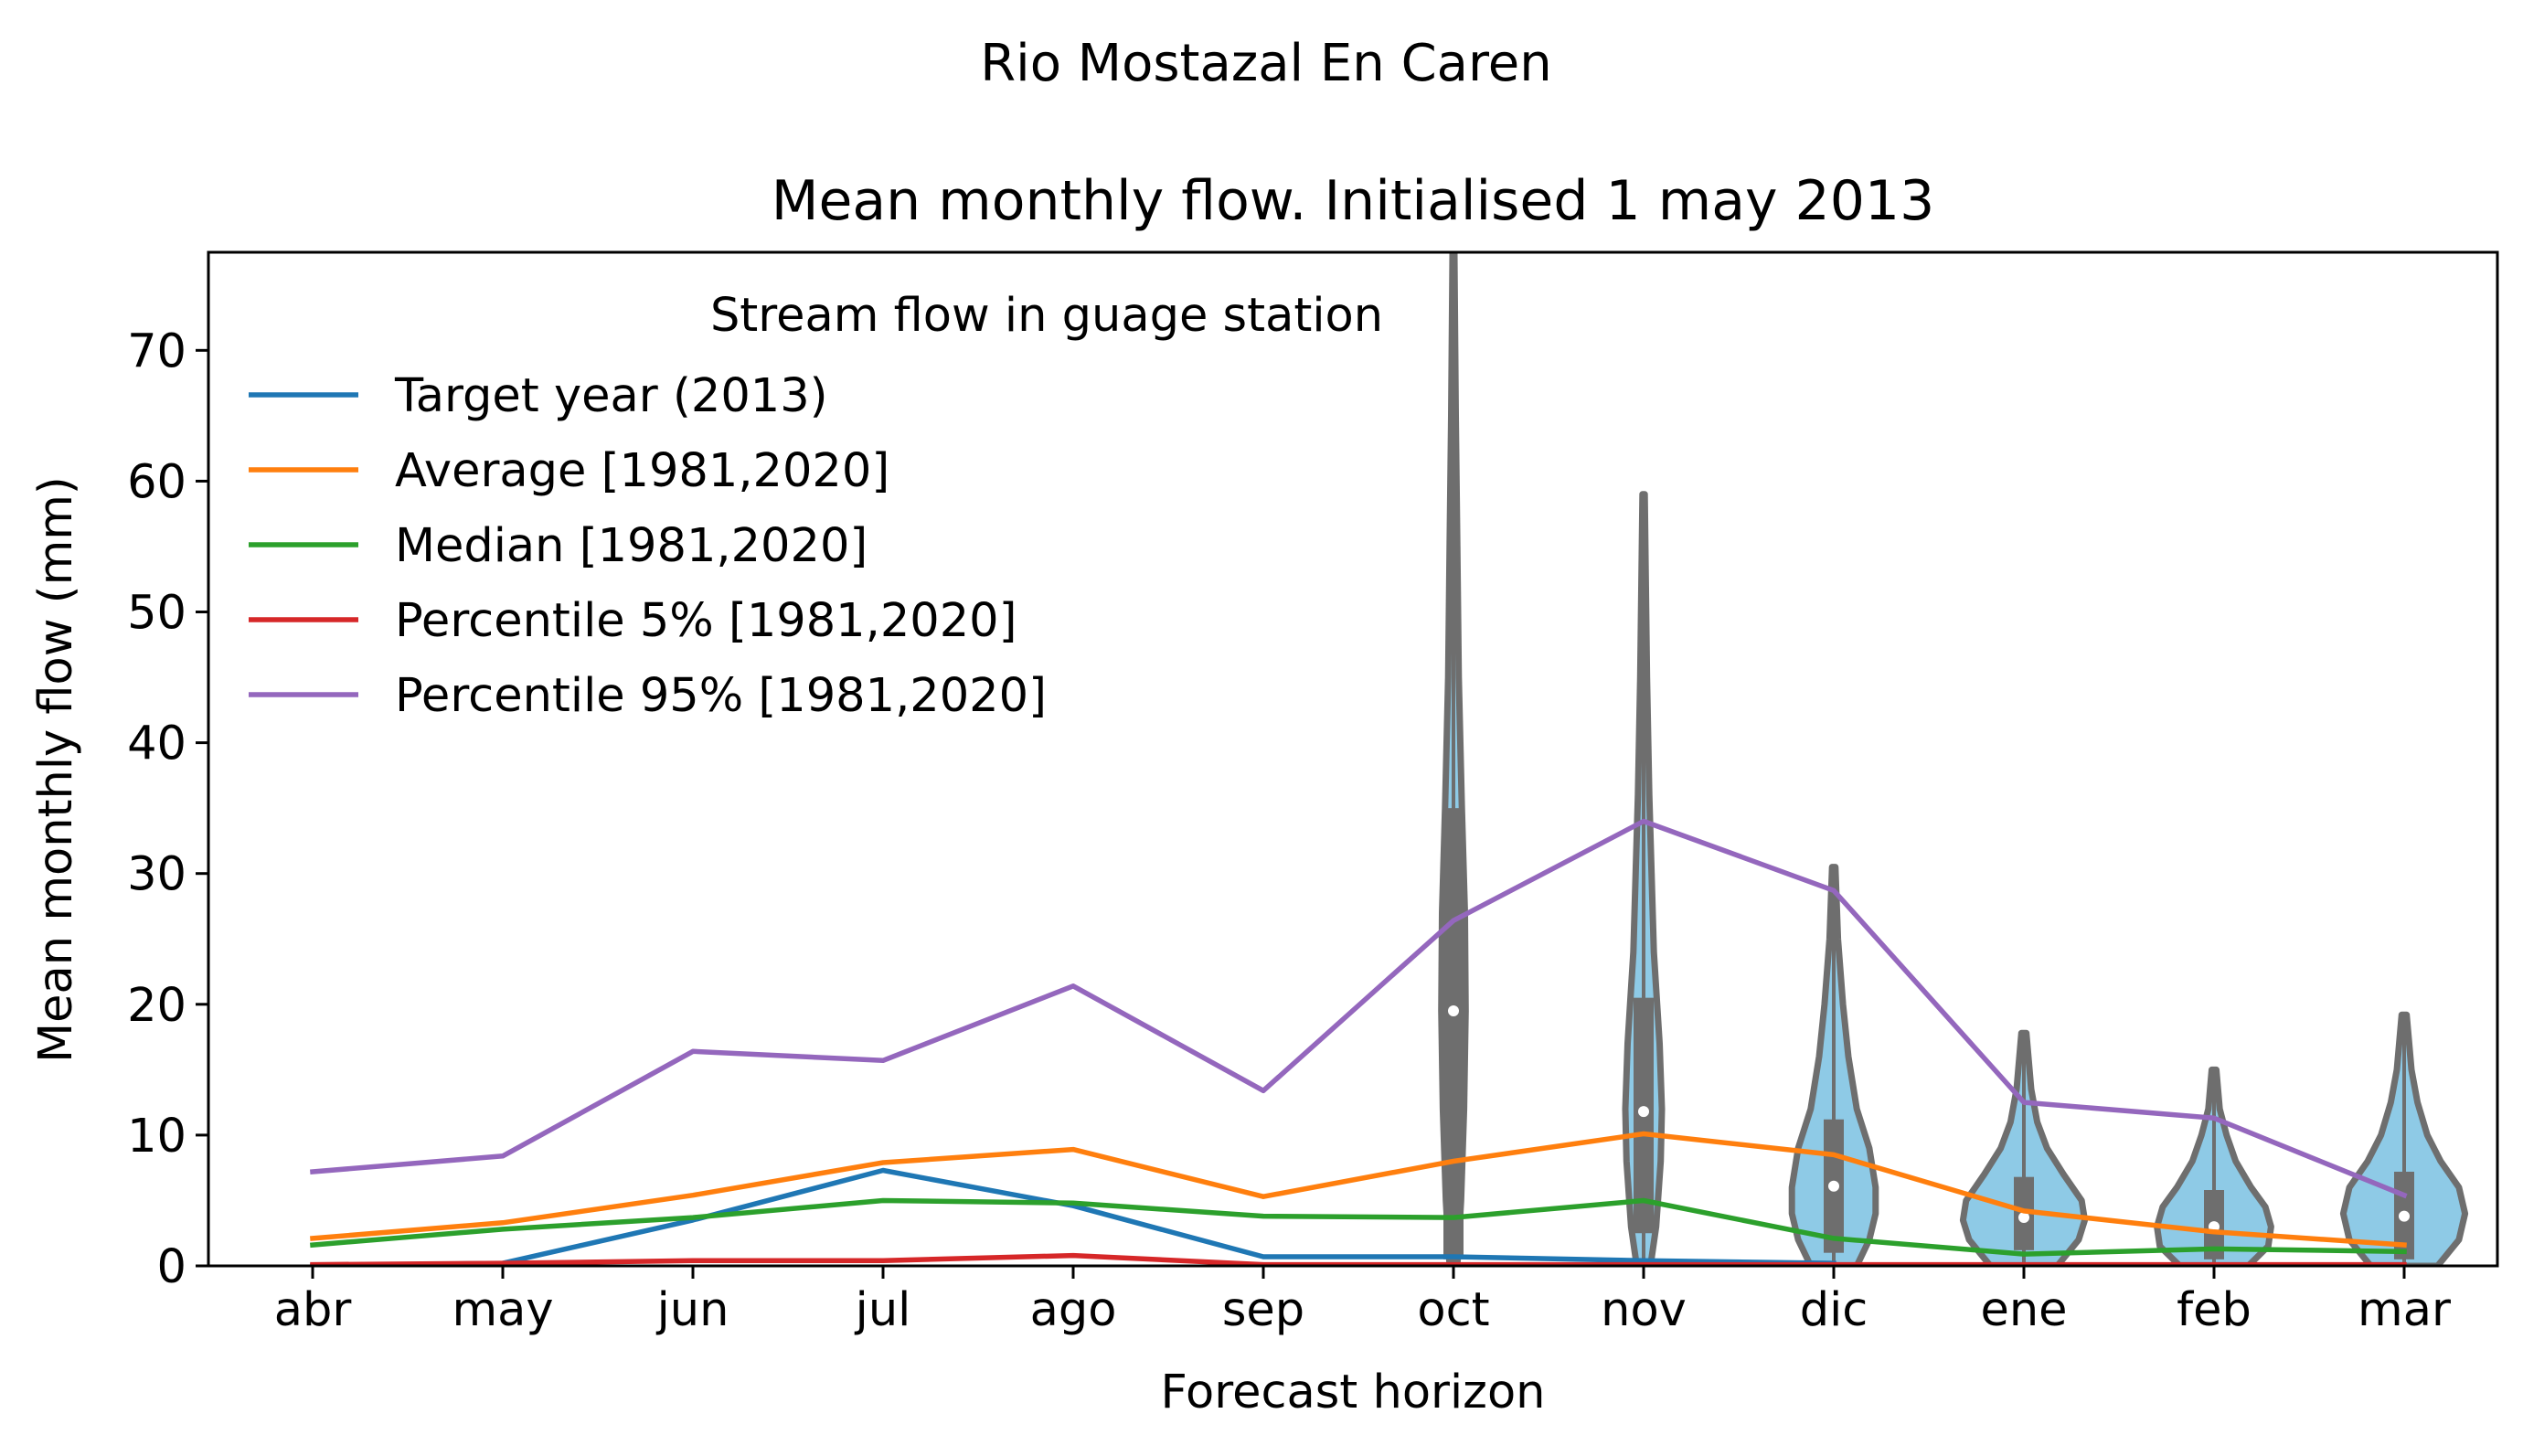 The height and width of the screenshot is (1456, 2523). What do you see at coordinates (2405, 1216) in the screenshot?
I see `violin-median-dot-mar` at bounding box center [2405, 1216].